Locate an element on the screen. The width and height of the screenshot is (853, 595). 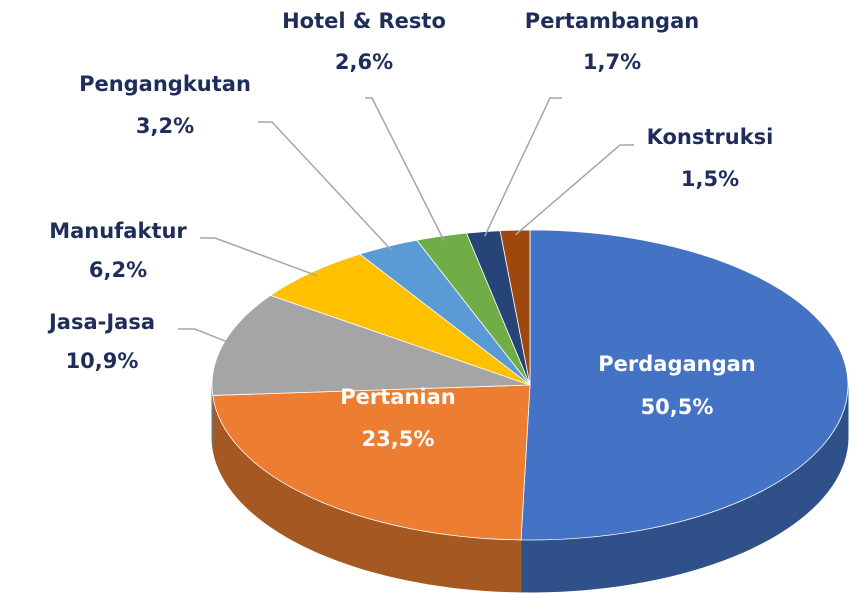
slice-label: Hotel & Resto is located at coordinates (364, 21).